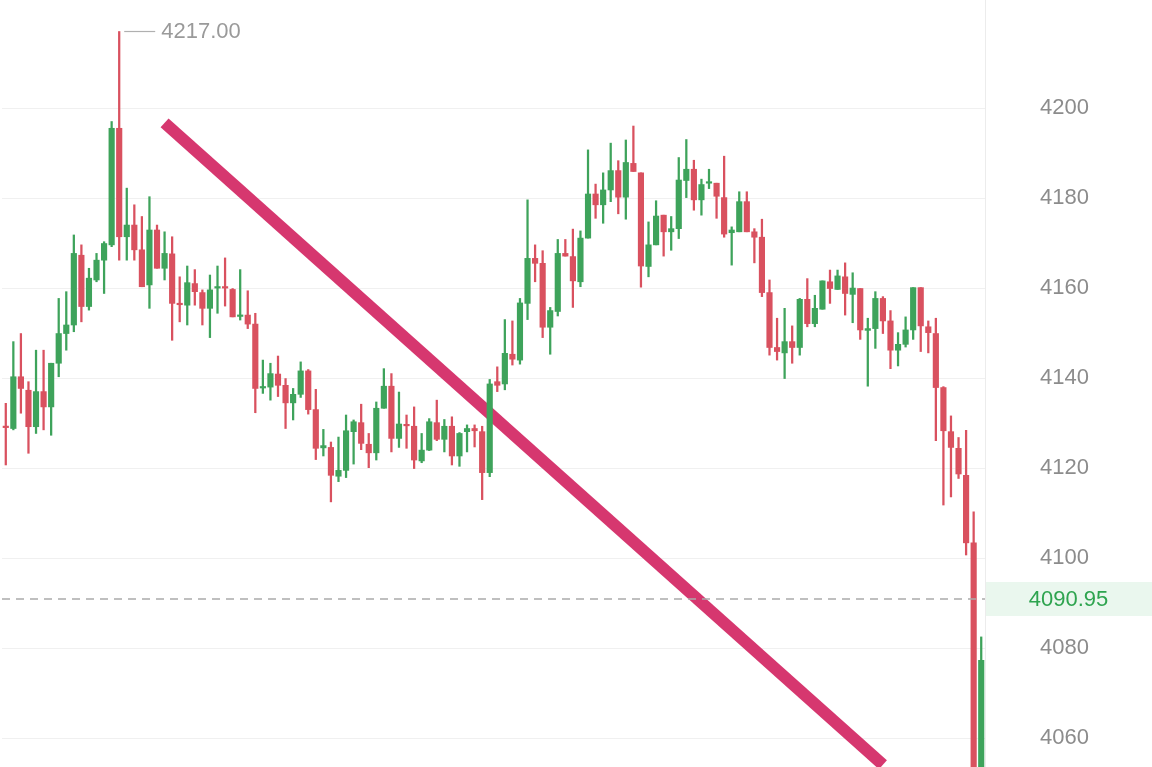 Image resolution: width=1152 pixels, height=767 pixels. I want to click on y-tick-label: 4120, so click(1064, 467).